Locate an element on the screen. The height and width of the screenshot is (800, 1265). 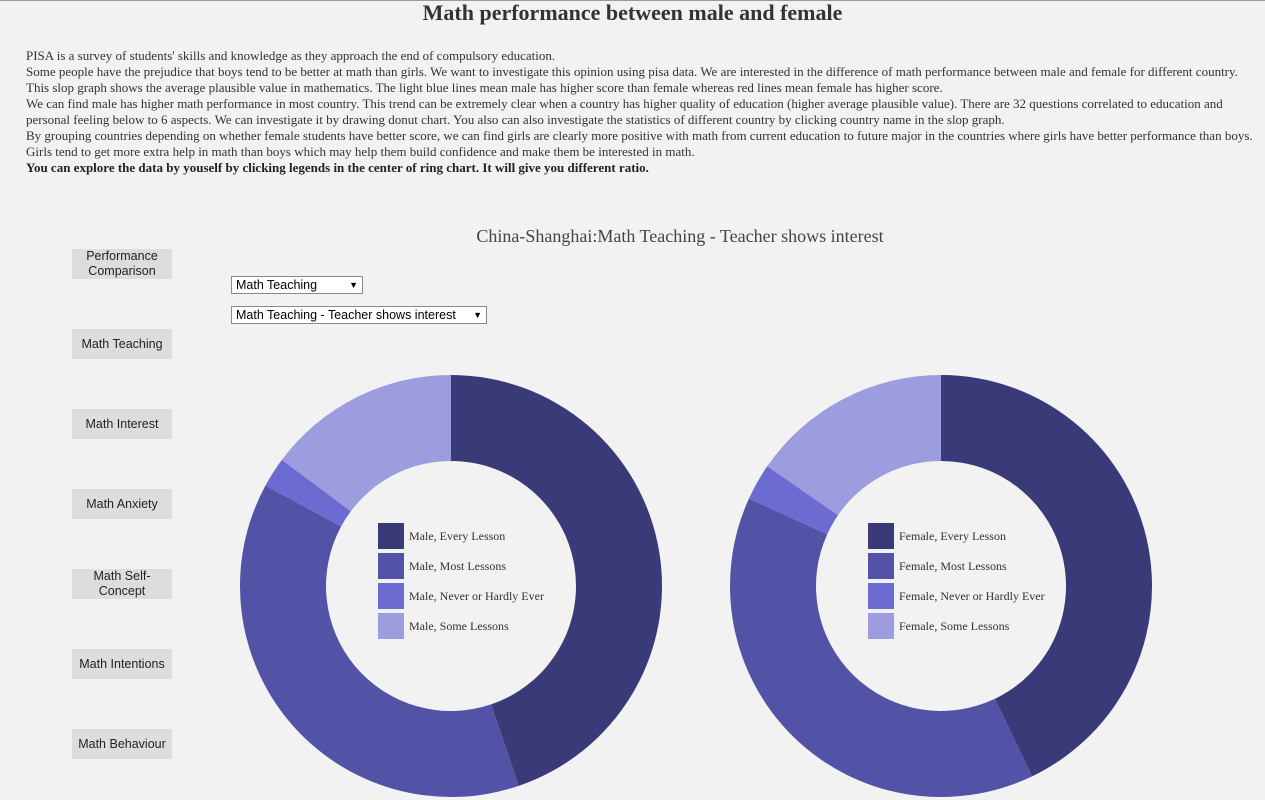
nav-math-anxiety-button: Math Anxiety is located at coordinates (122, 504).